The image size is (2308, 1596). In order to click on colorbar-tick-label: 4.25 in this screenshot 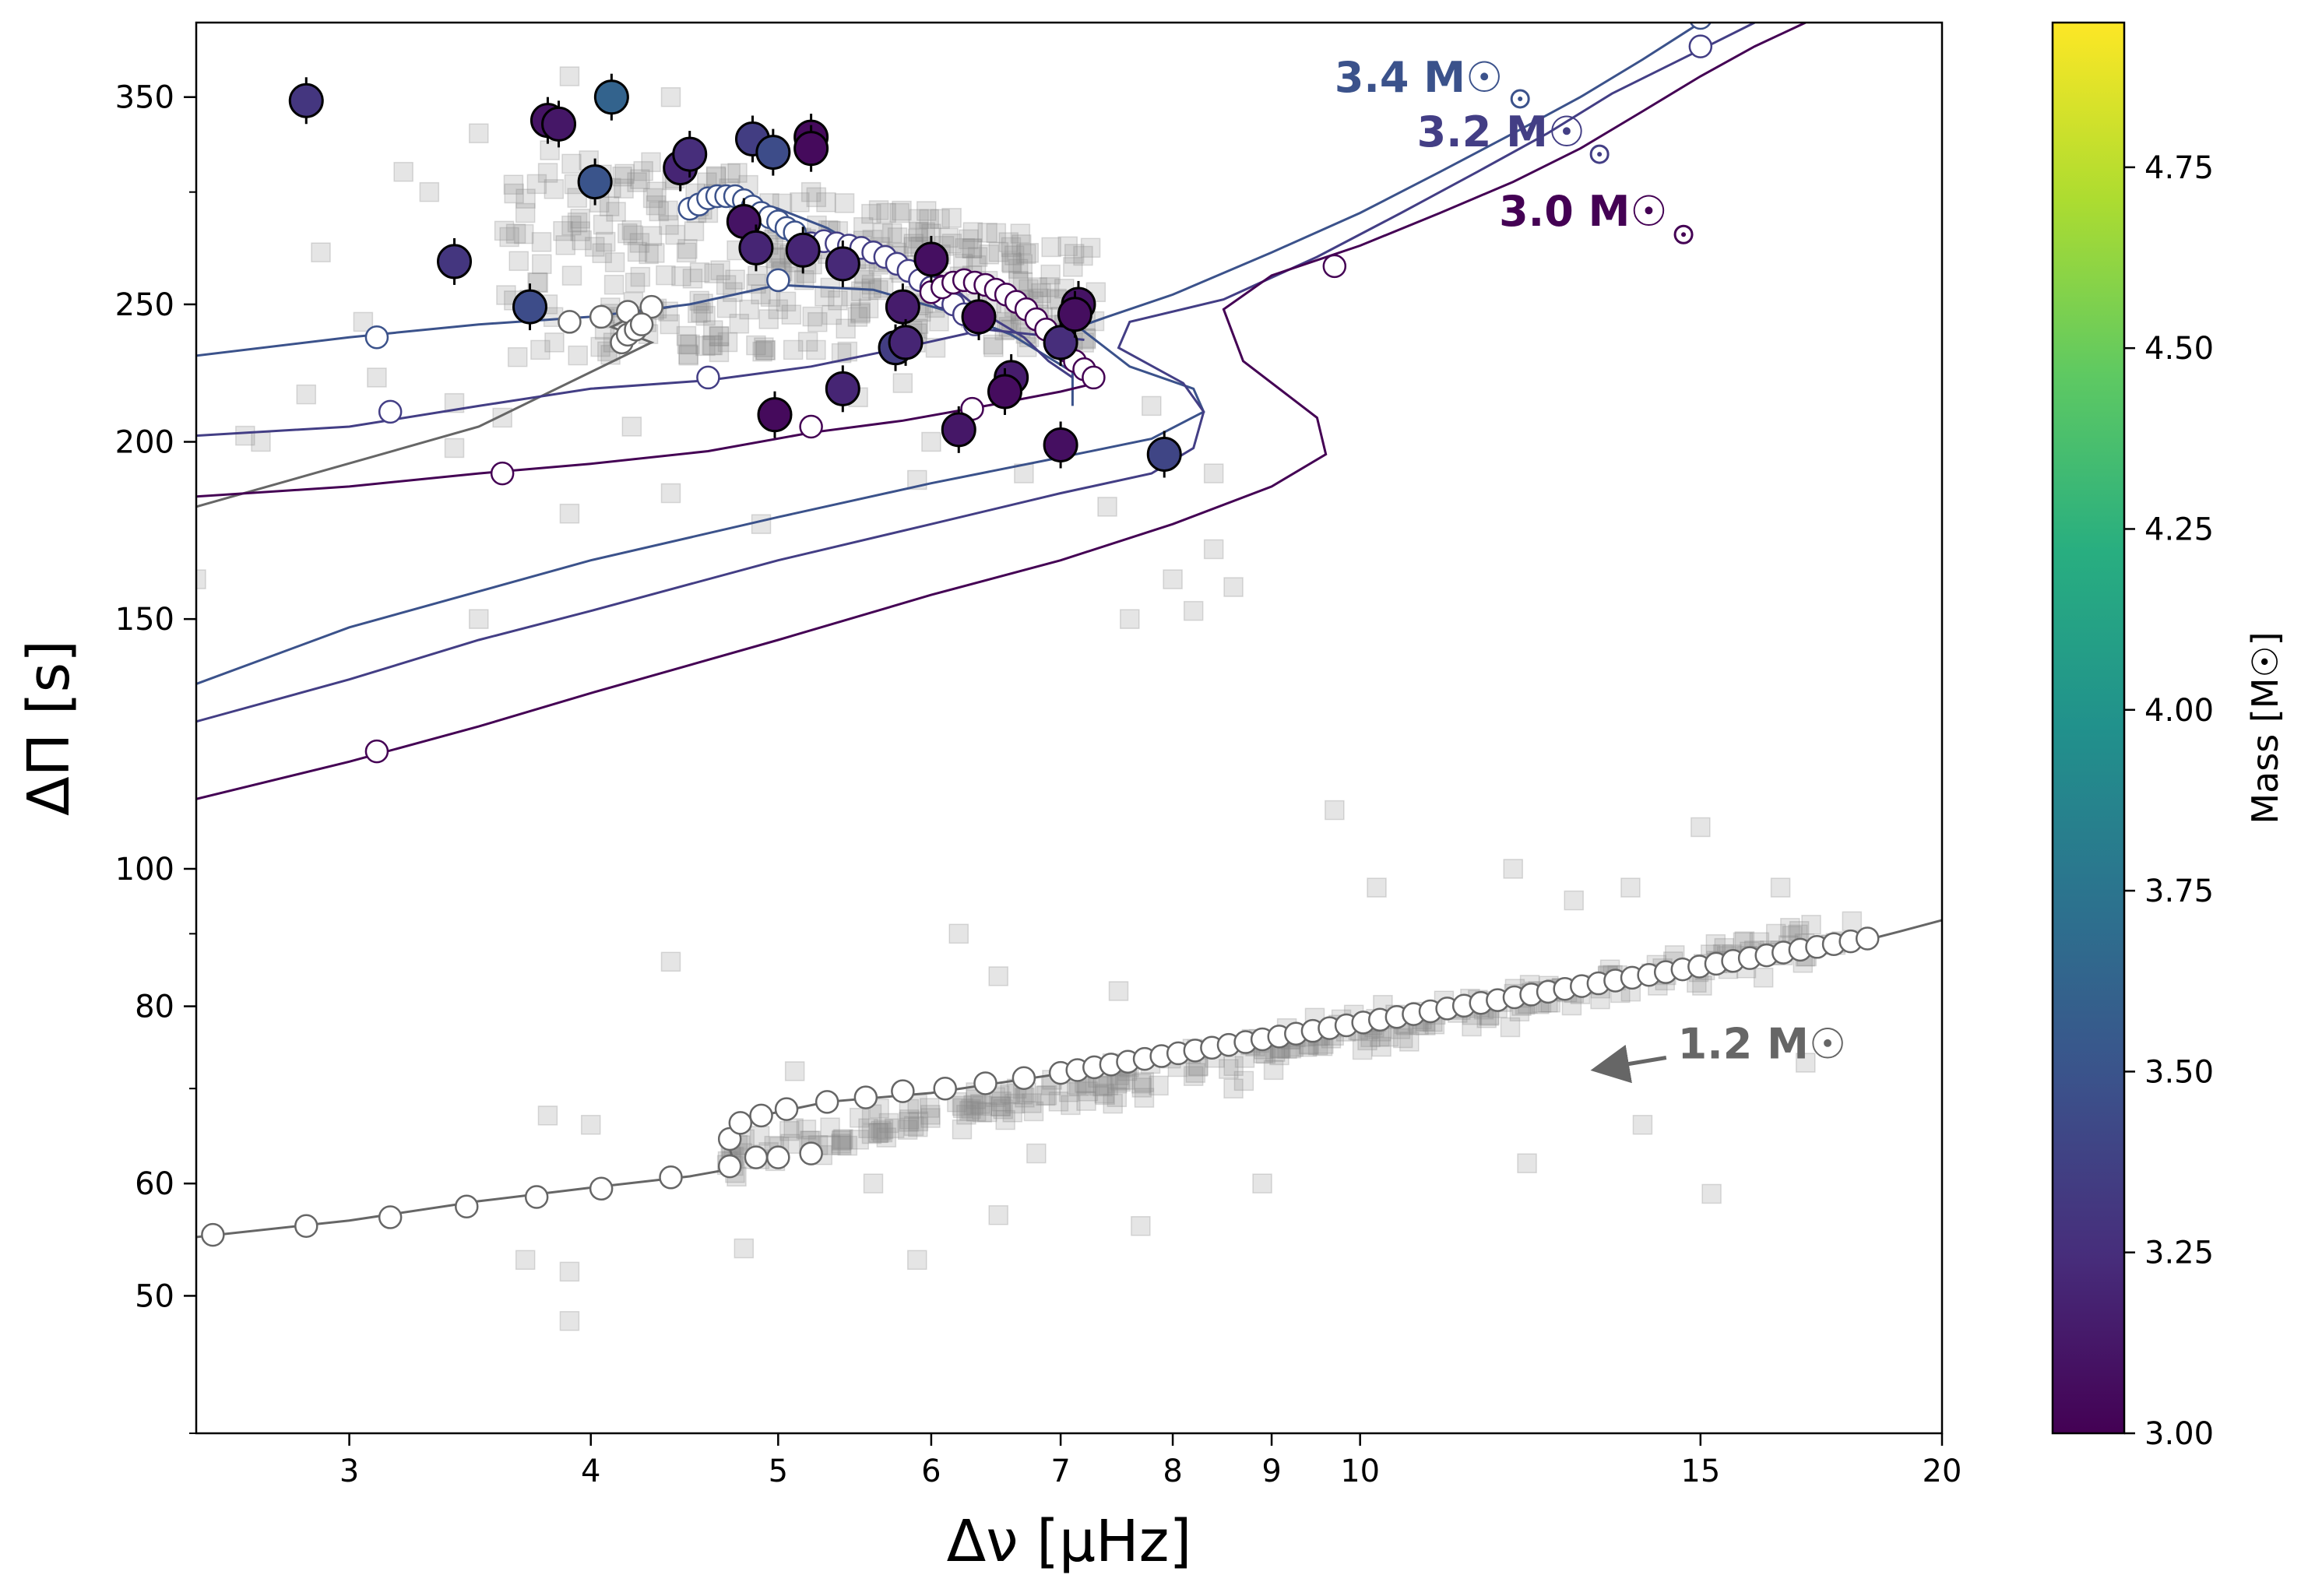, I will do `click(2179, 529)`.